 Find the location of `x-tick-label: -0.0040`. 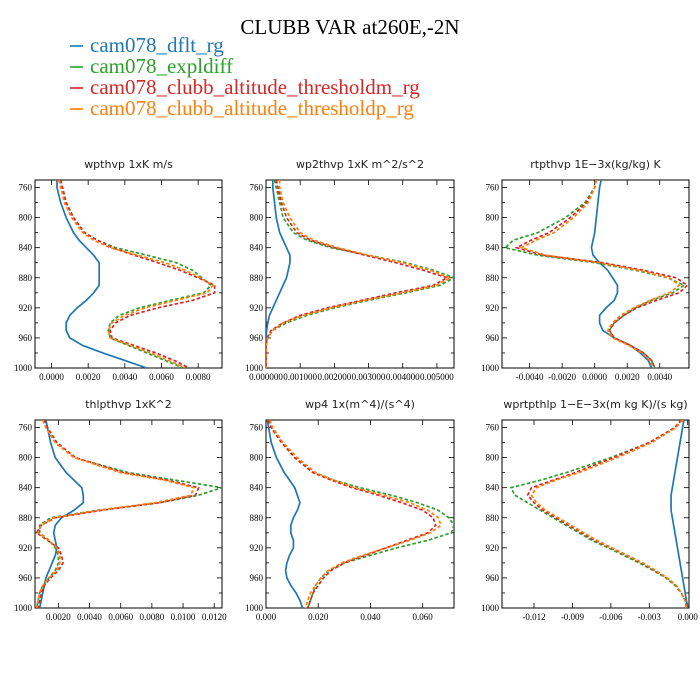

x-tick-label: -0.0040 is located at coordinates (530, 377).